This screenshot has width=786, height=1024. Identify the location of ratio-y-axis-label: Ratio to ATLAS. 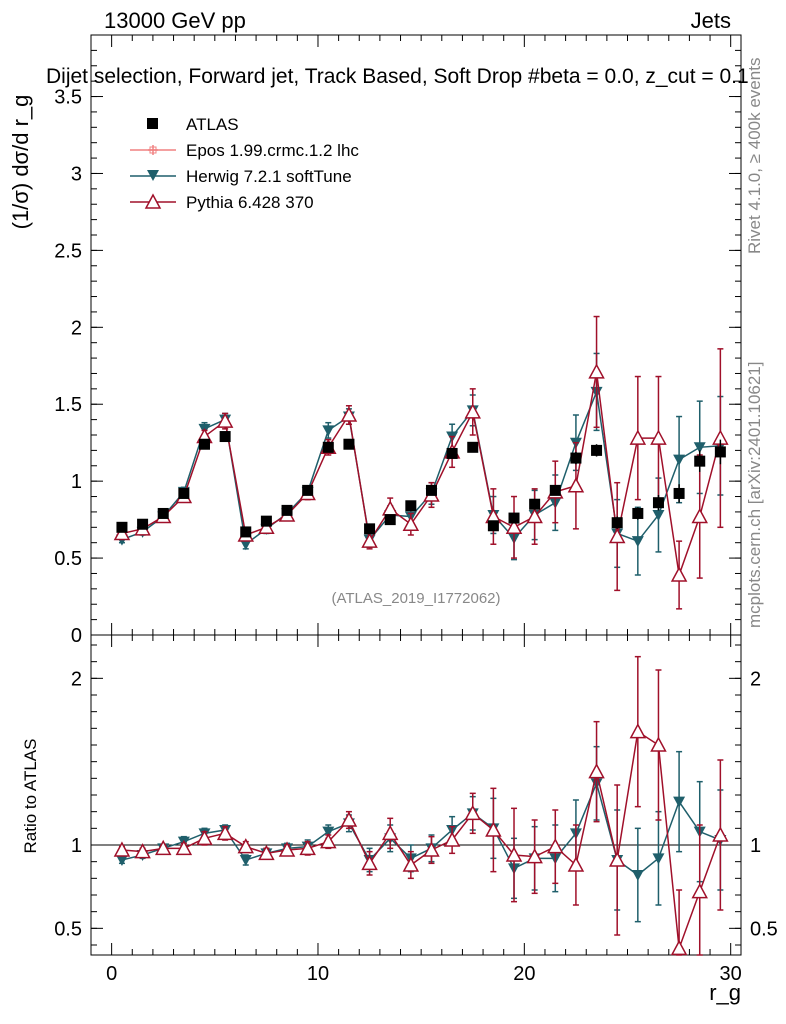
(30, 796).